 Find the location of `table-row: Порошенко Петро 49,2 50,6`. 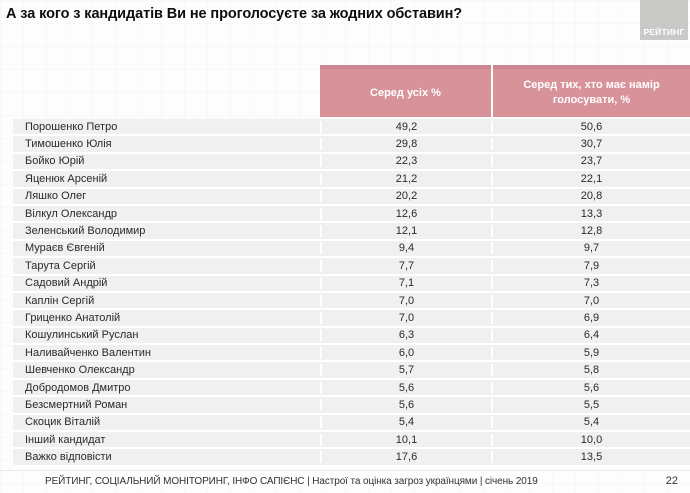

table-row: Порошенко Петро 49,2 50,6 is located at coordinates (351, 128).